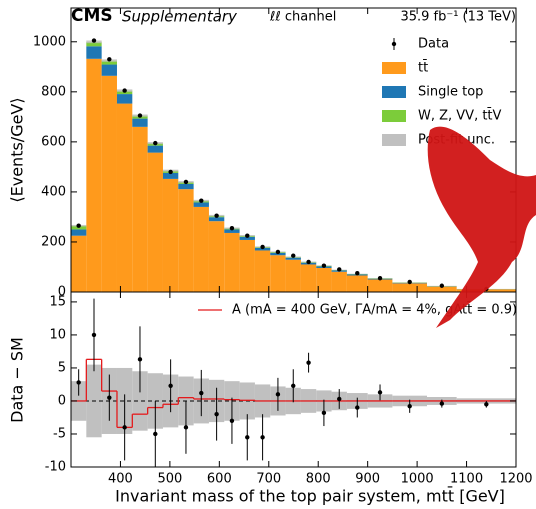 This screenshot has height=509, width=536. I want to click on y-tick-label: 5, so click(62, 367).